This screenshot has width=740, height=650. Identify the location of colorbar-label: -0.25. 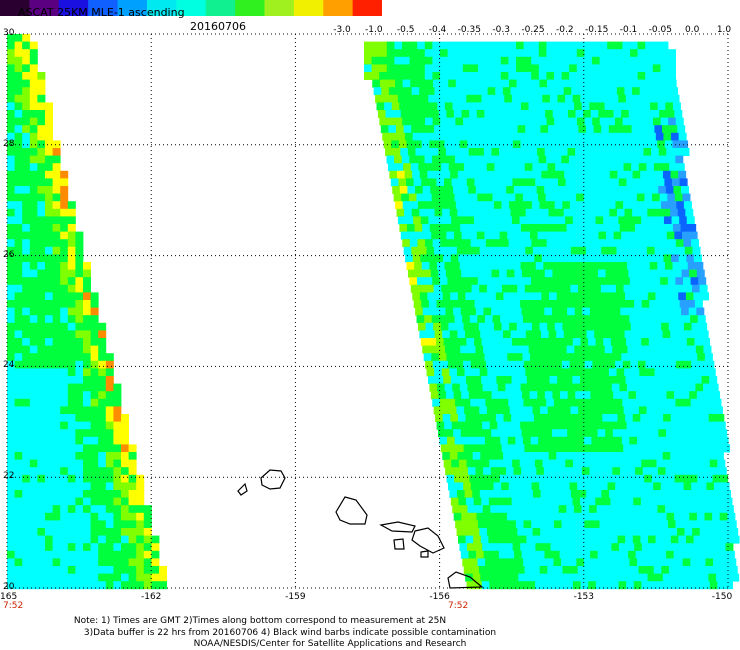
(533, 30).